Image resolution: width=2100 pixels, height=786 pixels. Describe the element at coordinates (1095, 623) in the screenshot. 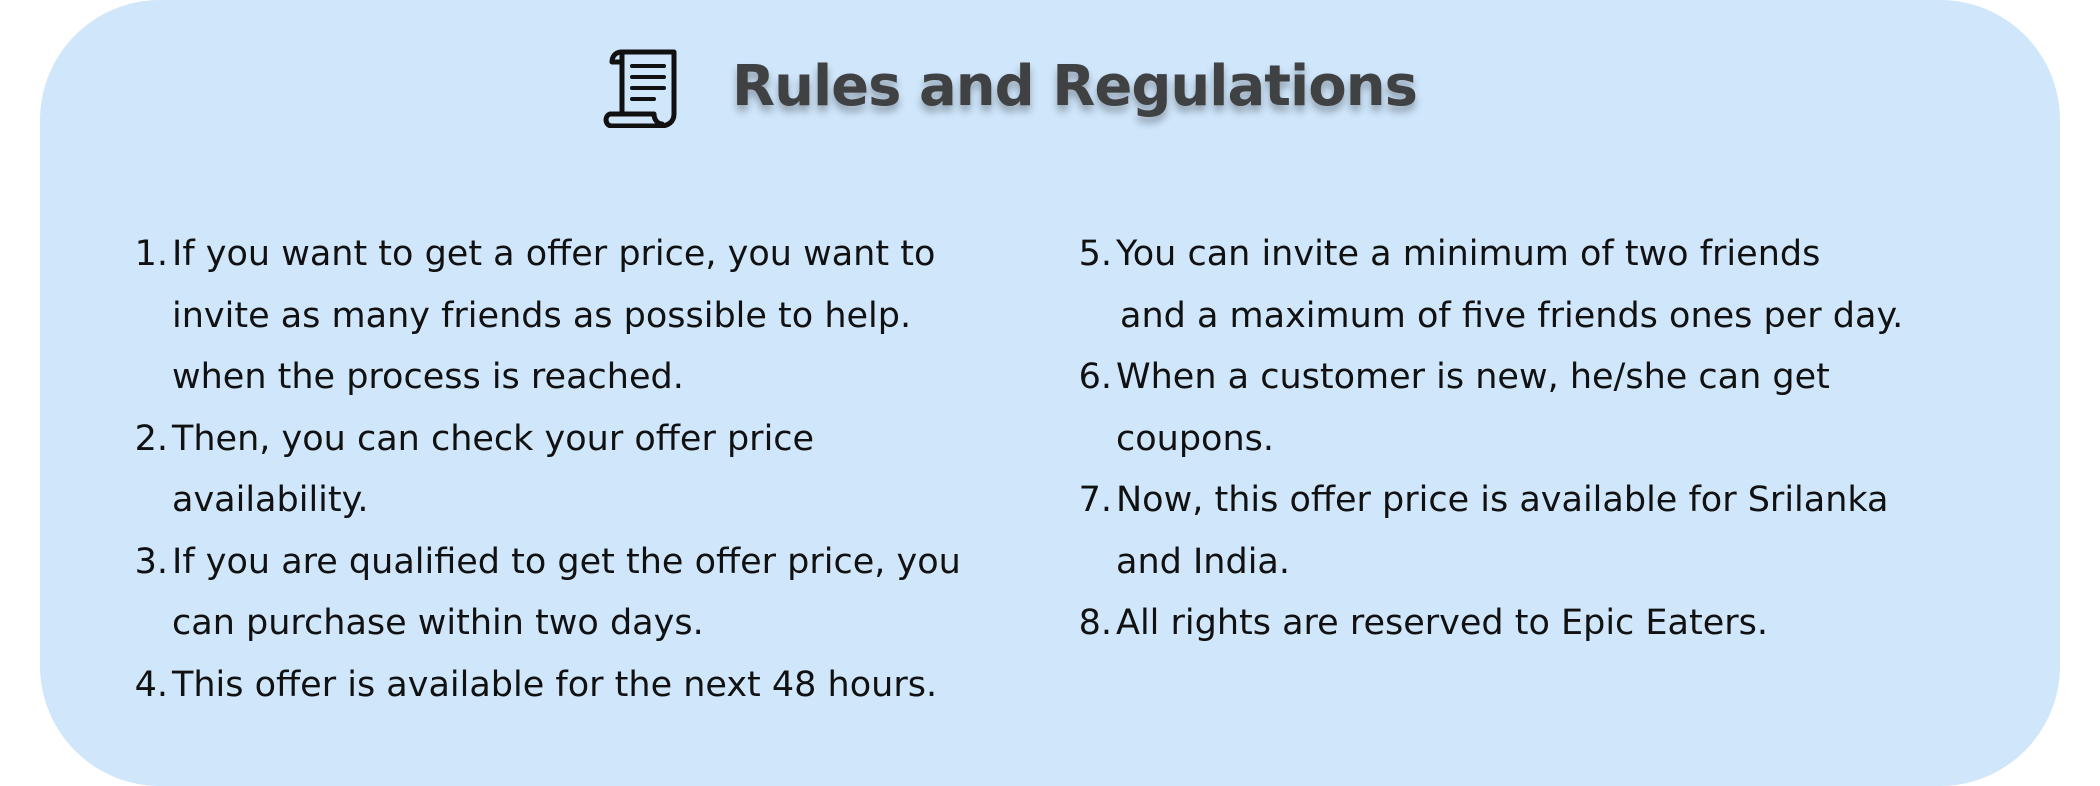

I see `rule-number: 8.` at that location.